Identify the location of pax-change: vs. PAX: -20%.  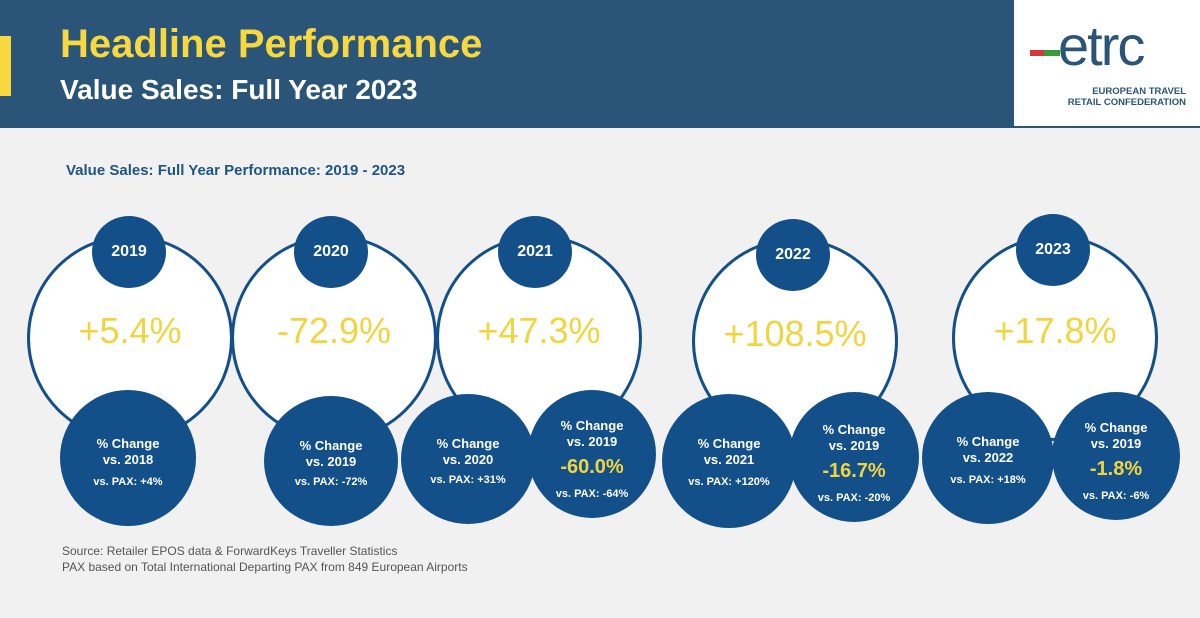
(854, 498).